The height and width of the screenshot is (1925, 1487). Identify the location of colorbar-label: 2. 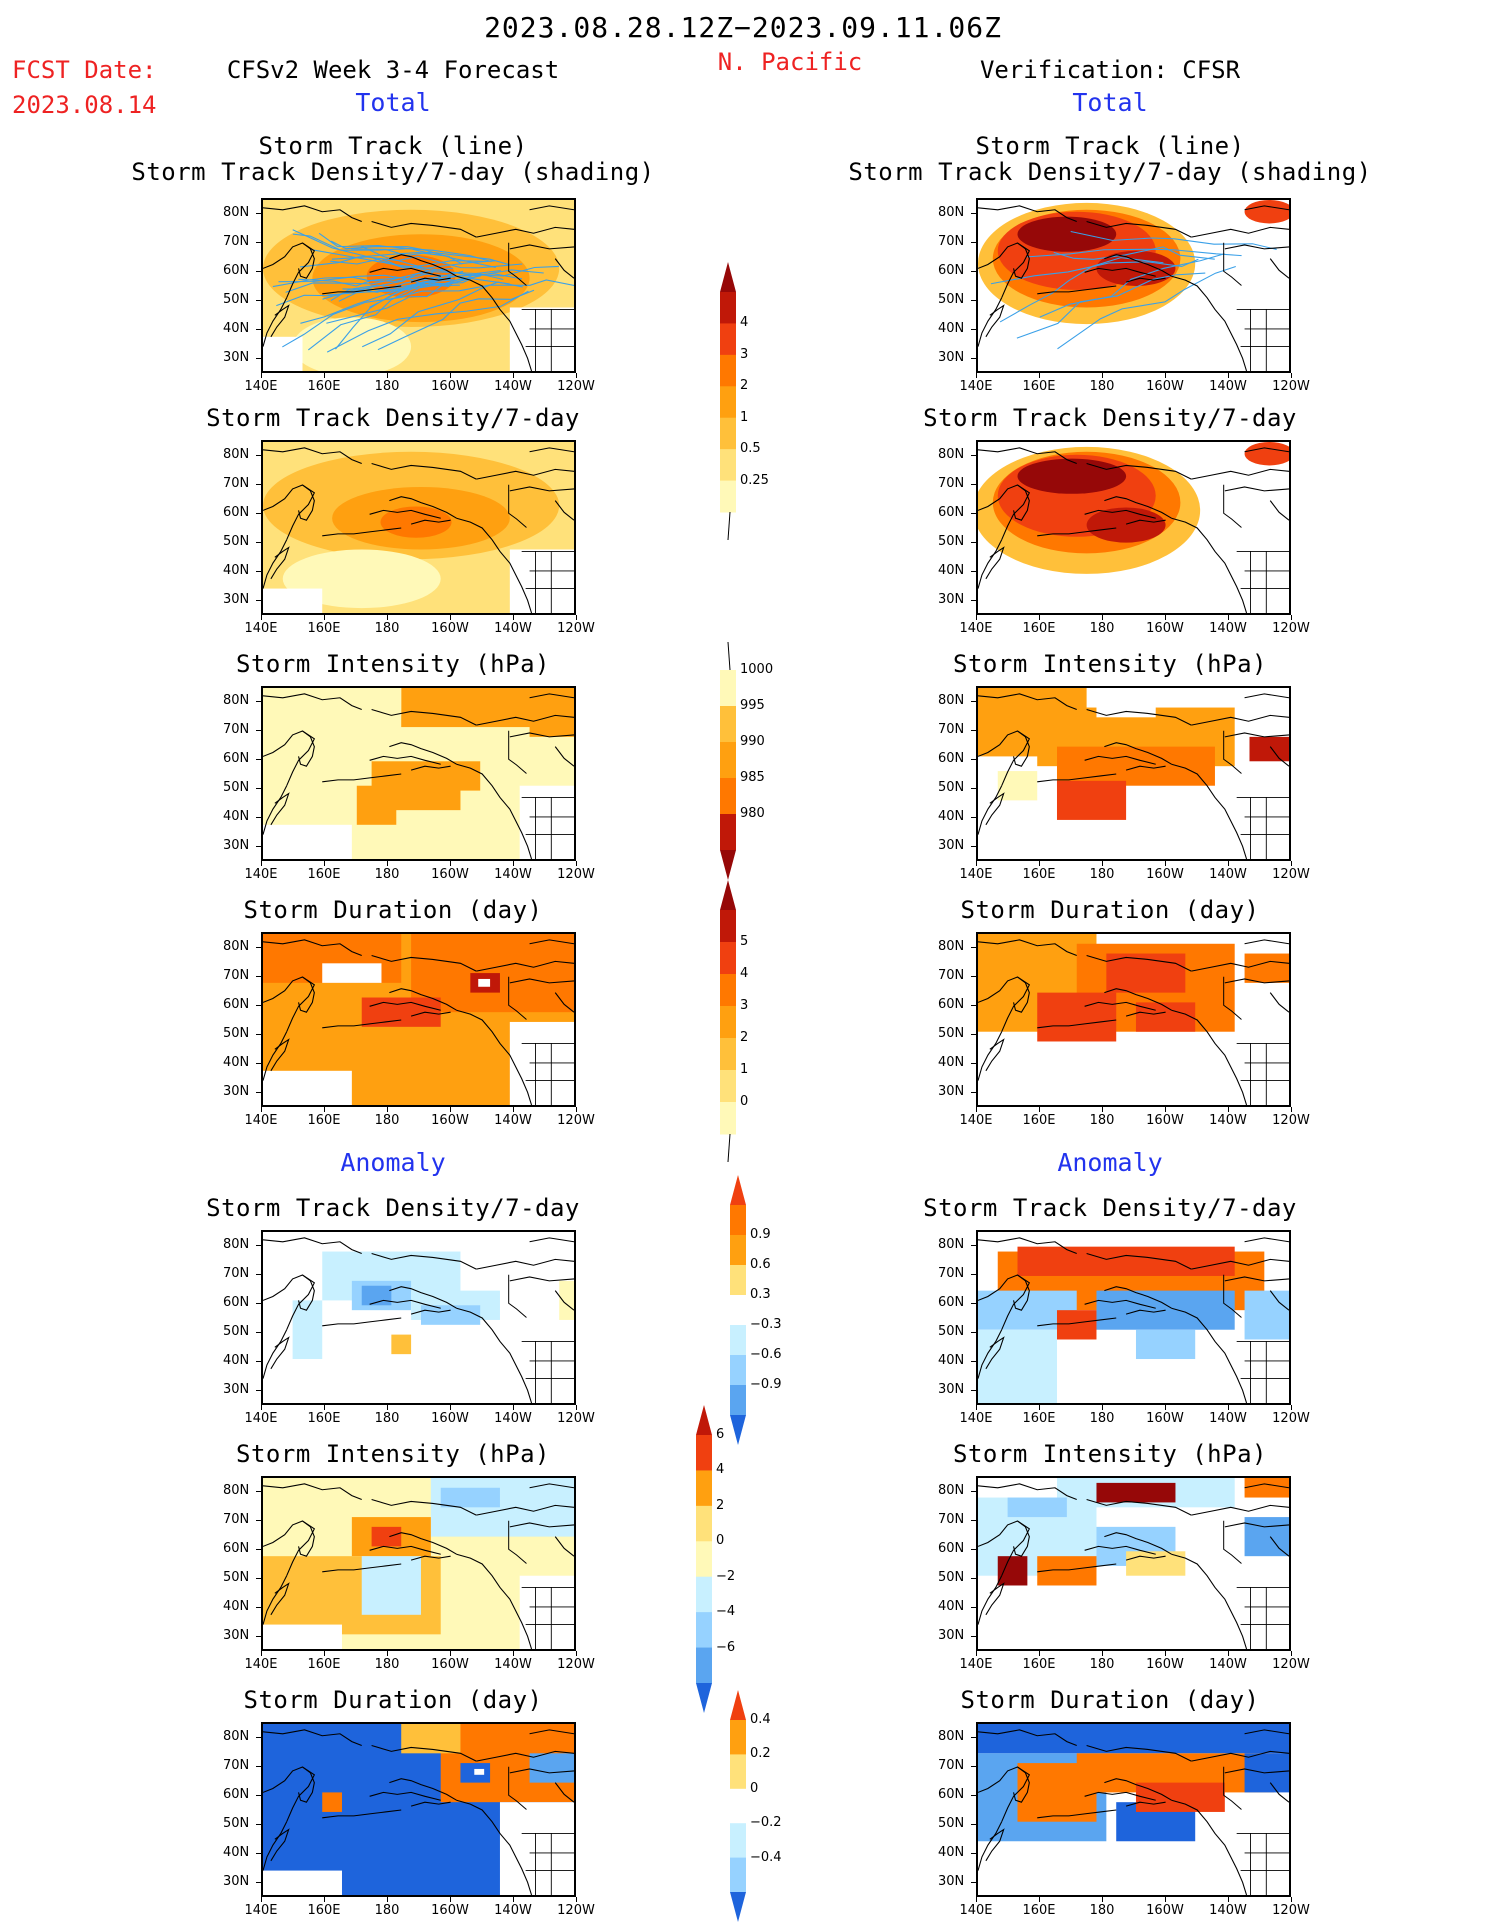
(720, 1505).